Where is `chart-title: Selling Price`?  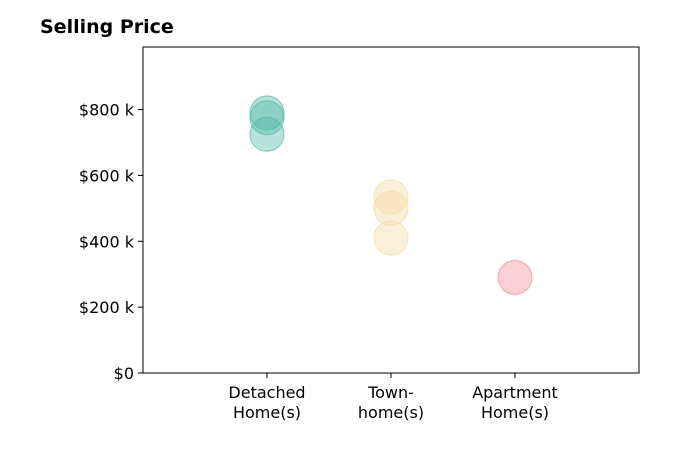 chart-title: Selling Price is located at coordinates (107, 27).